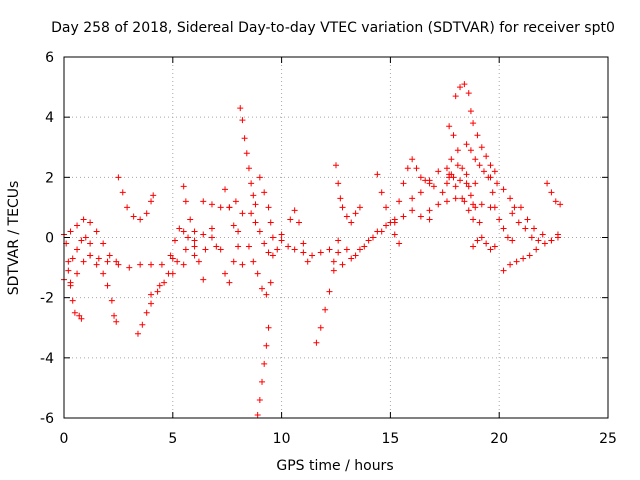 This screenshot has height=480, width=640. I want to click on series-arc-ad, so click(461, 197).